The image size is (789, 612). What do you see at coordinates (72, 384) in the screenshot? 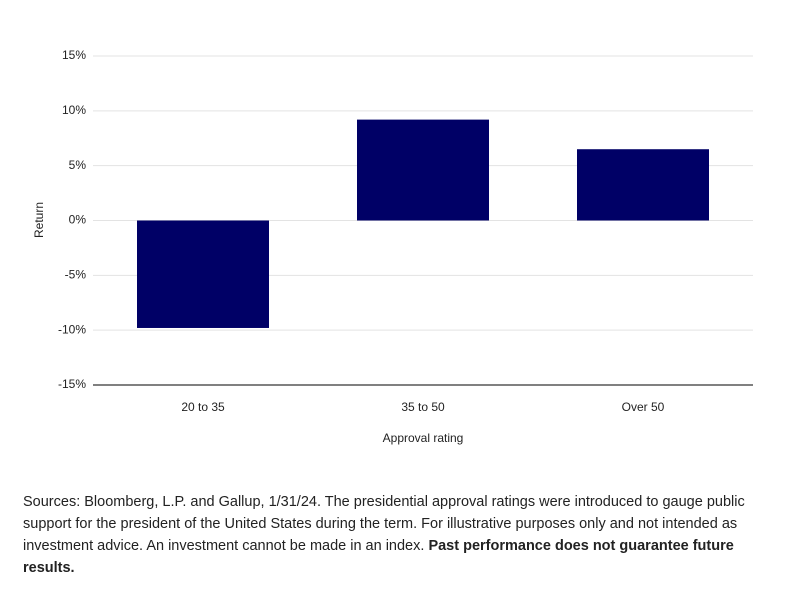
I see `y-tick-label: -15%` at bounding box center [72, 384].